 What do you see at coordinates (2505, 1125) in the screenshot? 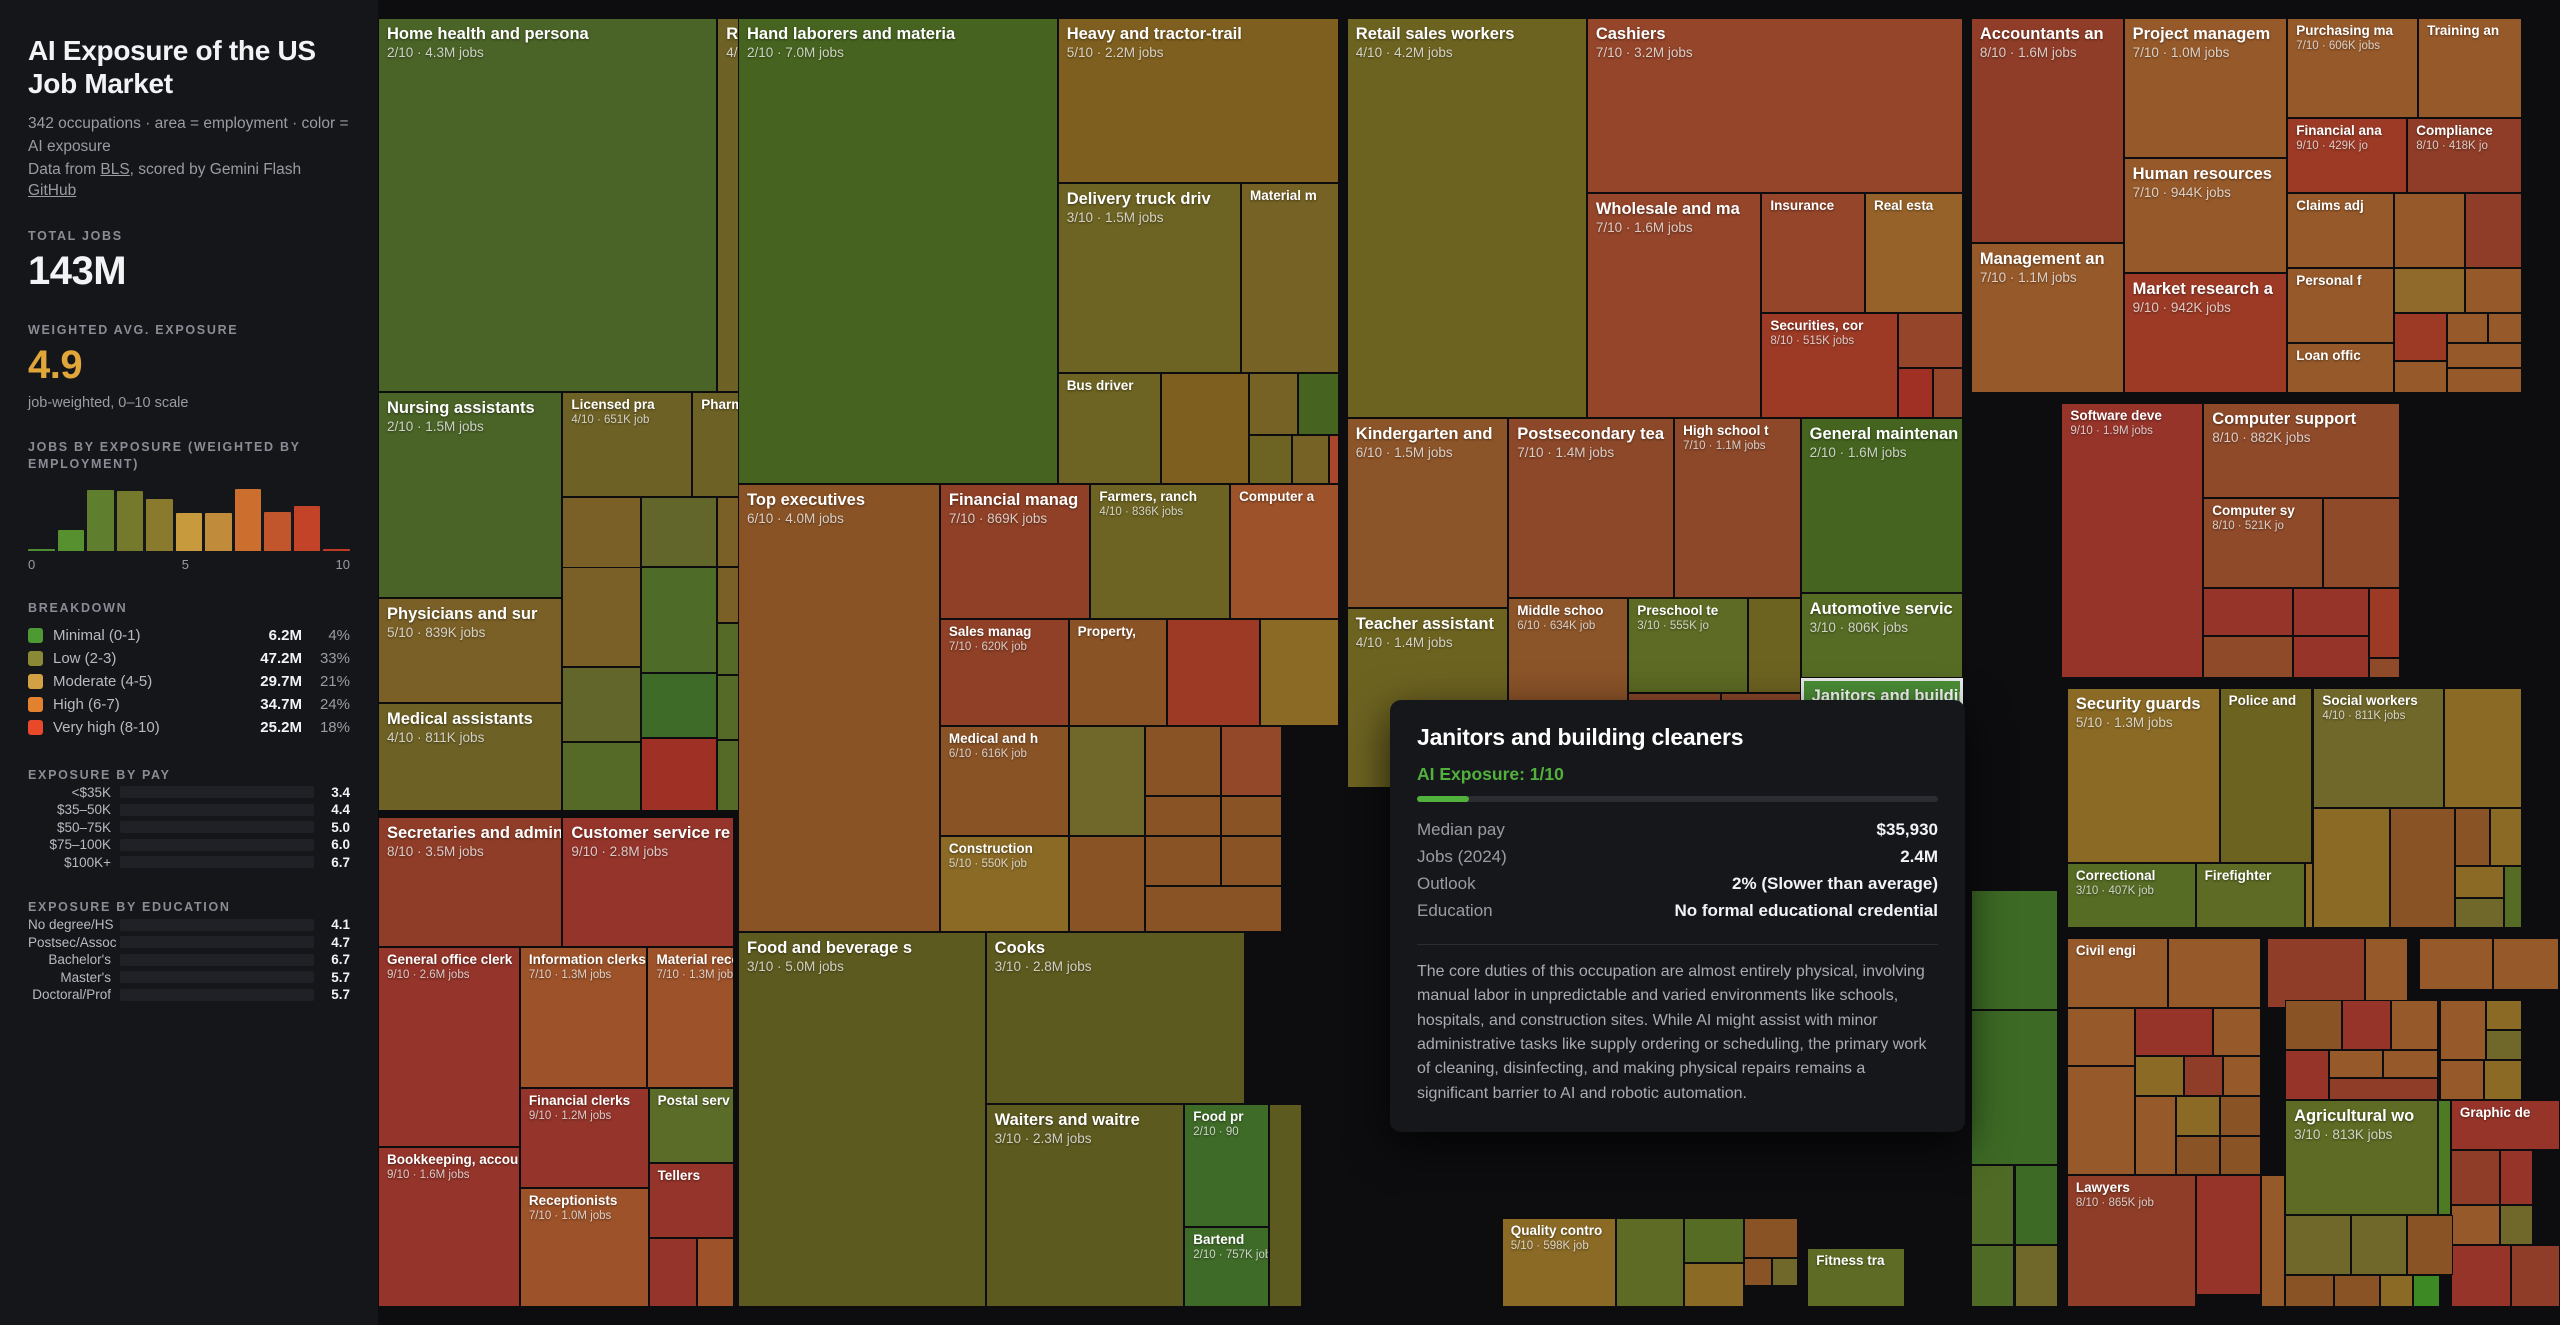
I see `treemap-tile: Graphic de` at bounding box center [2505, 1125].